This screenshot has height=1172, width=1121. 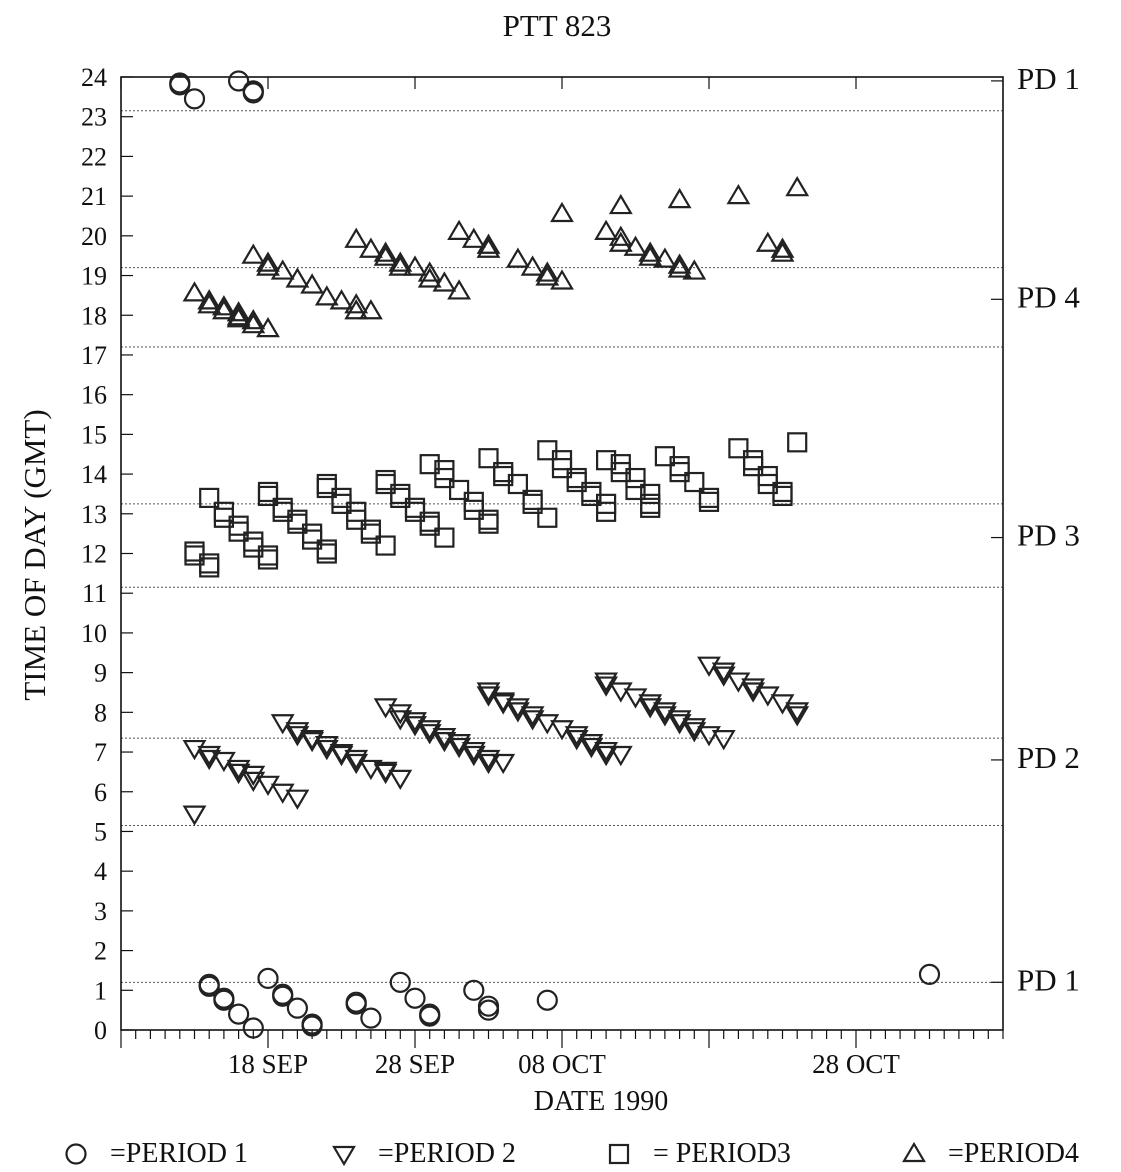 I want to click on y-tick-label: 14, so click(x=94, y=474).